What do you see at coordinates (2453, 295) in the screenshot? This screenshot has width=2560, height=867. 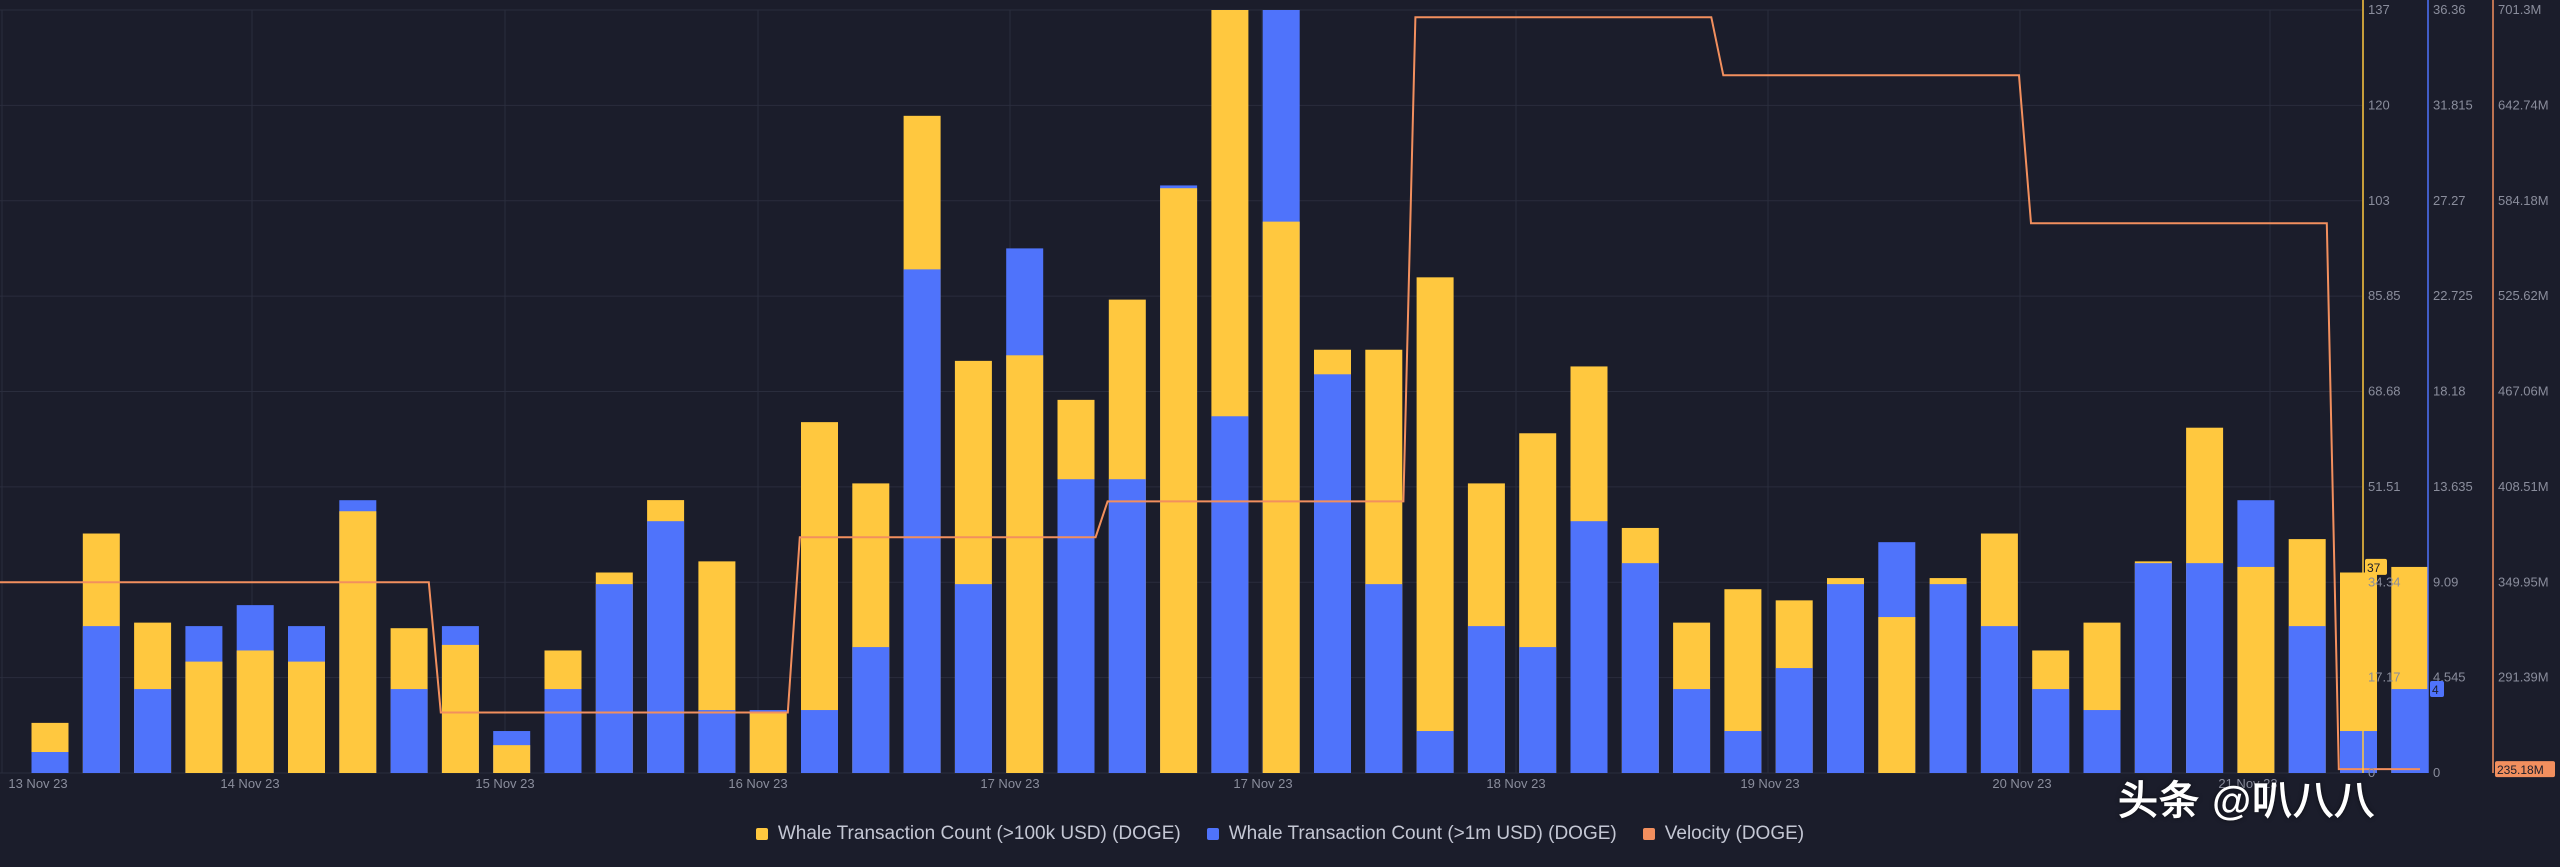 I see `y-tick-label-count_1m: 22.725` at bounding box center [2453, 295].